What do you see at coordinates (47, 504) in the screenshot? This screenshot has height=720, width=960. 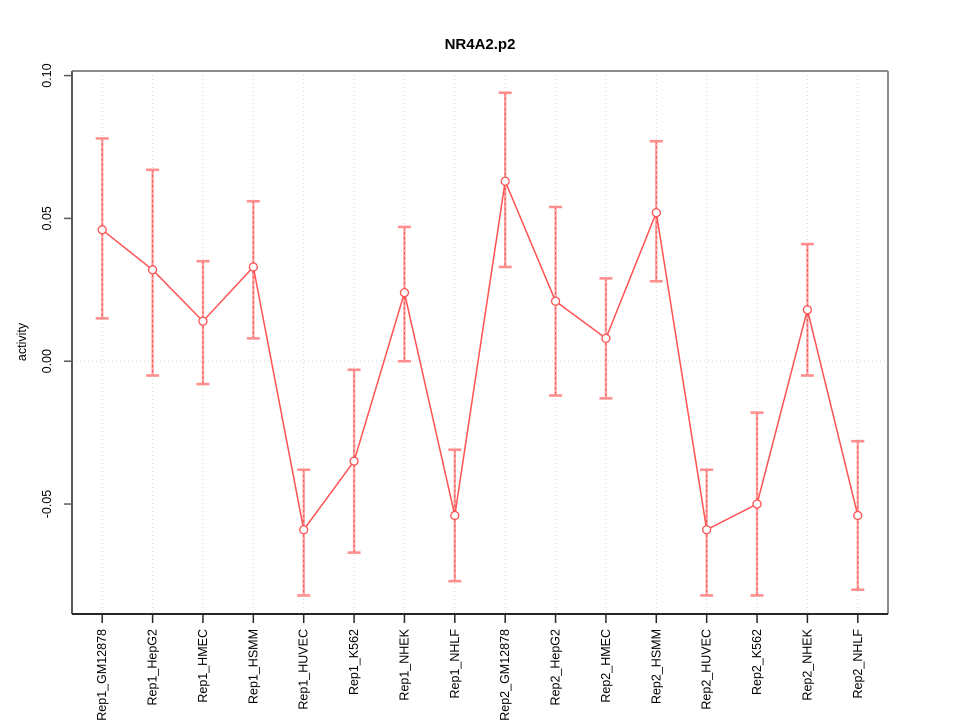 I see `y-tick-label: -0.05` at bounding box center [47, 504].